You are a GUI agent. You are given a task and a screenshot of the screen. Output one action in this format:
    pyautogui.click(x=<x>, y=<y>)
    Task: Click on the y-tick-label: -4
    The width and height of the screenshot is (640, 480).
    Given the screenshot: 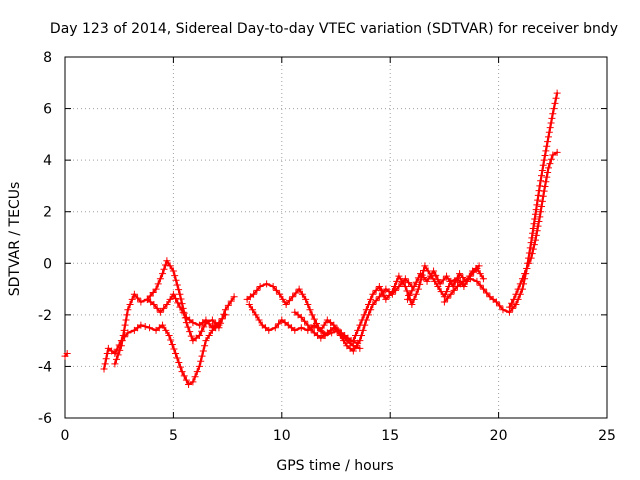 What is the action you would take?
    pyautogui.click(x=45, y=367)
    